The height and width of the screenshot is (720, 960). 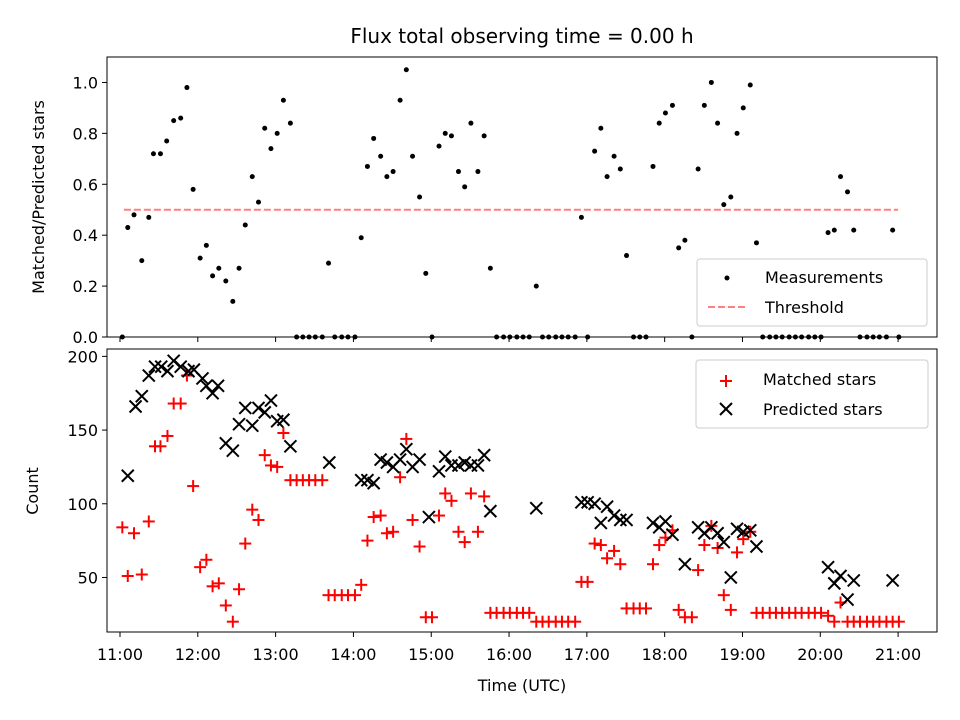 I want to click on legend-threshold-label: Threshold, so click(x=804, y=307).